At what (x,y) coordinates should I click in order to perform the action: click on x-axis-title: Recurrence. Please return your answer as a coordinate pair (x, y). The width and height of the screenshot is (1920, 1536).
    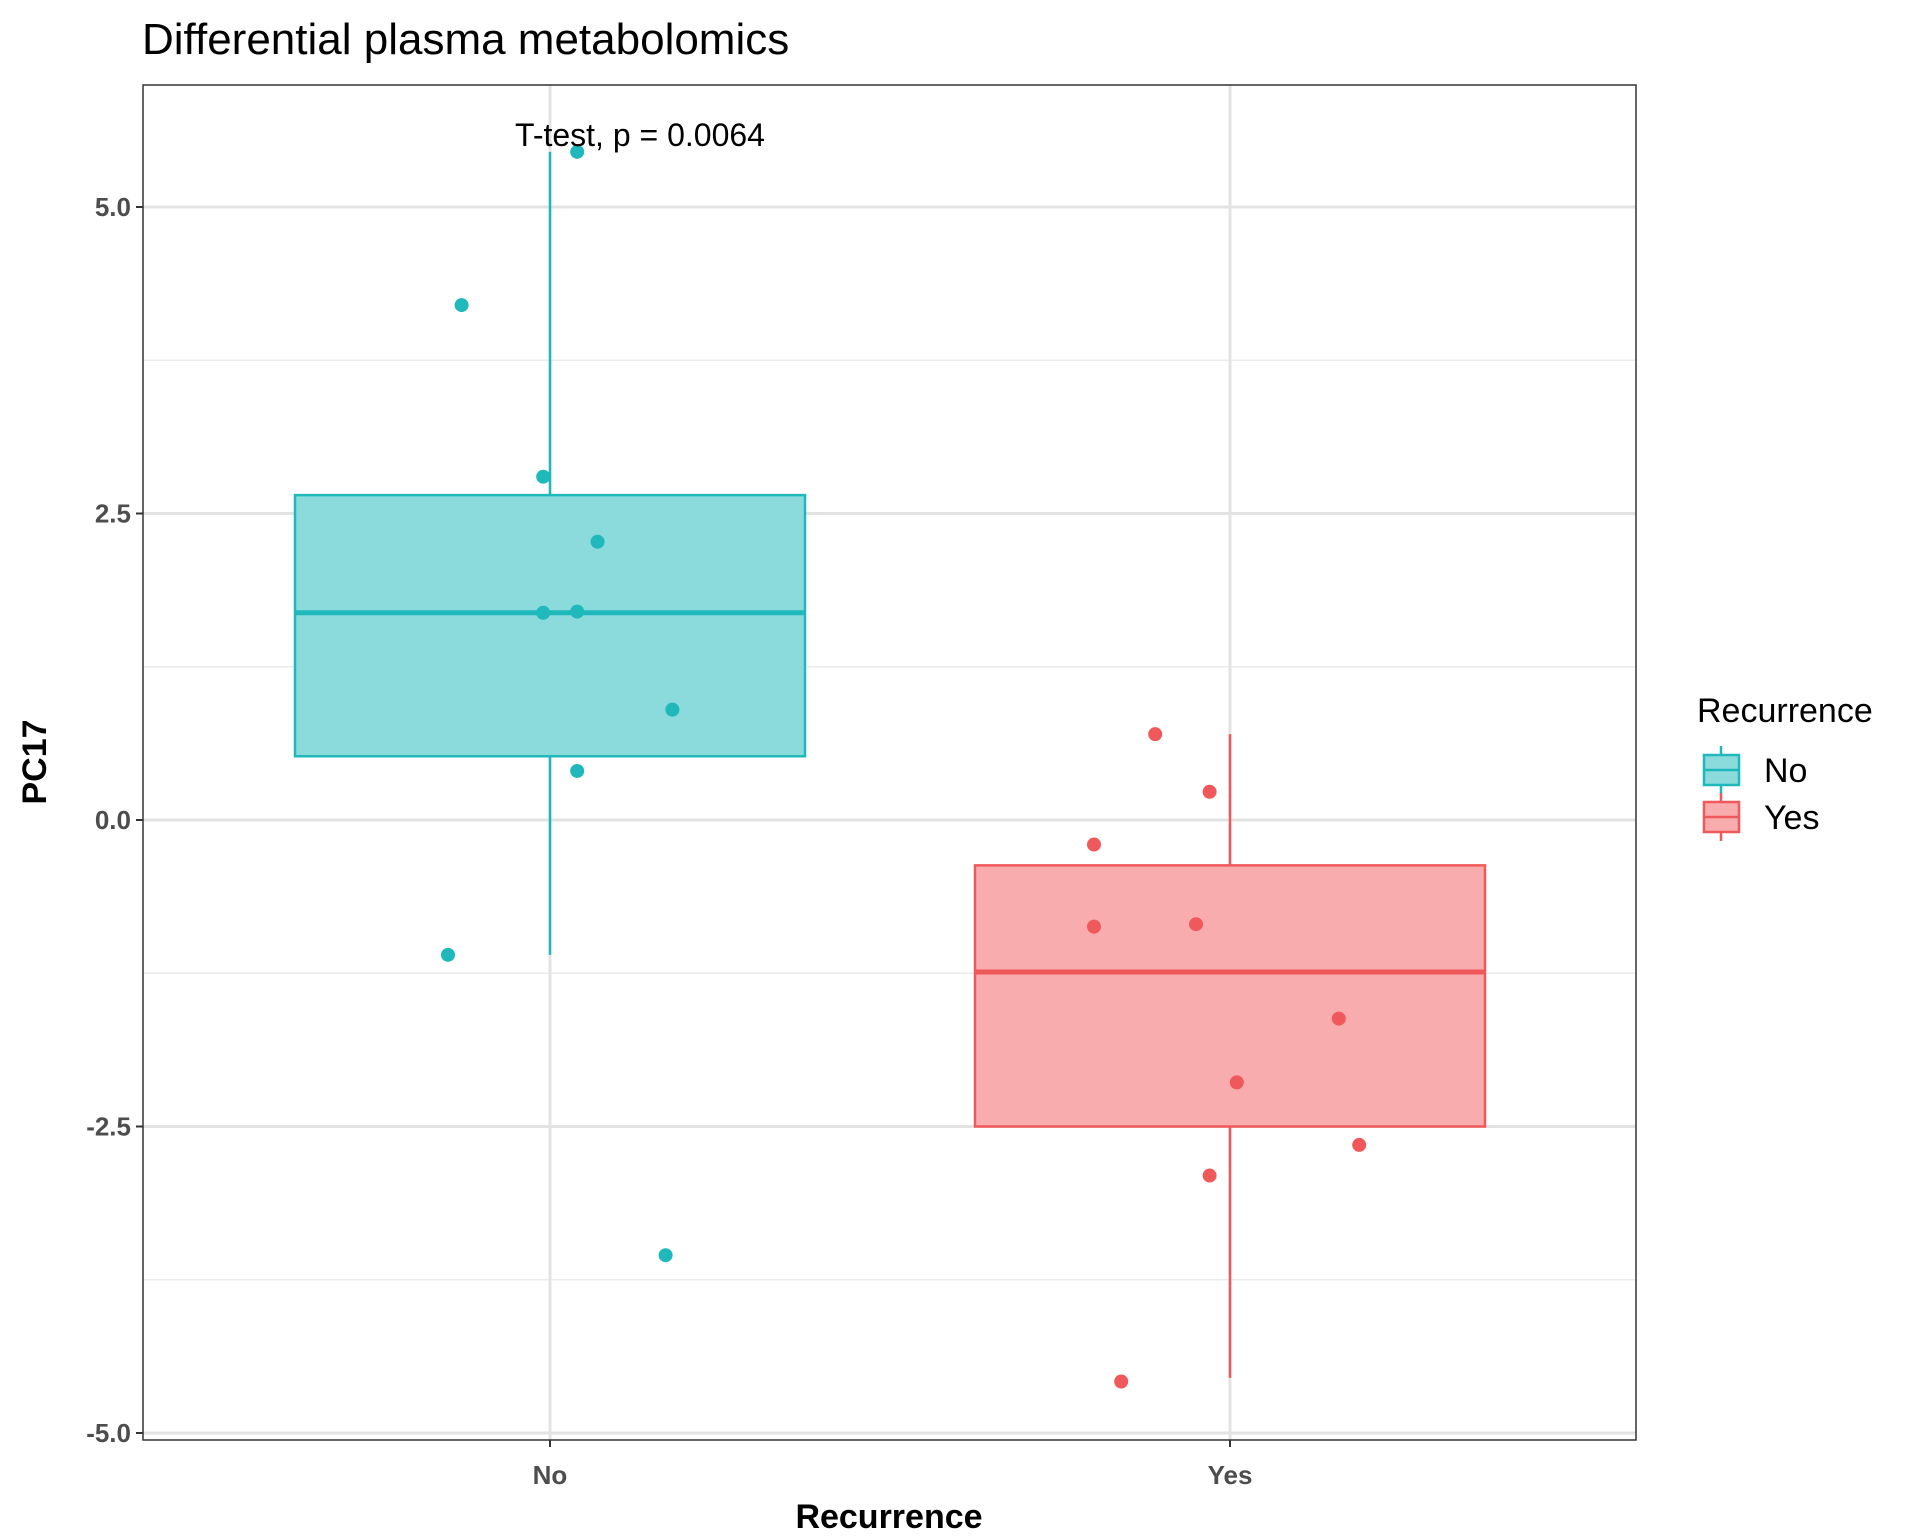
    Looking at the image, I should click on (888, 1517).